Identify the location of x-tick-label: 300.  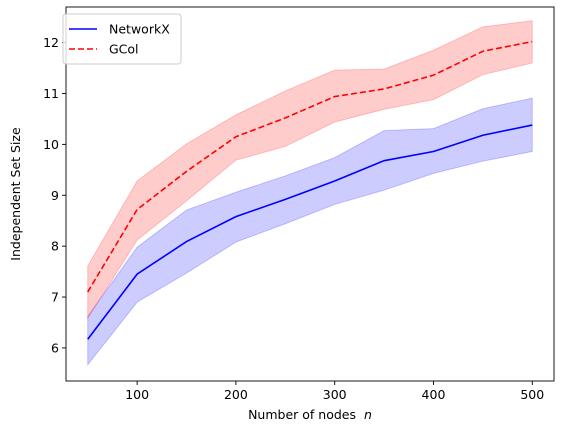
(335, 394).